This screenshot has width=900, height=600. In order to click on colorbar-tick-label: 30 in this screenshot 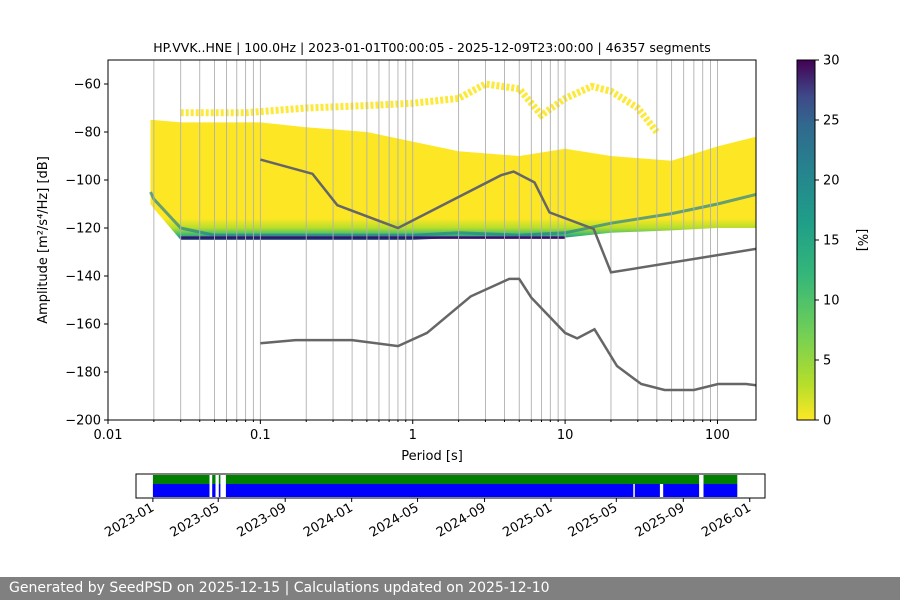, I will do `click(831, 61)`.